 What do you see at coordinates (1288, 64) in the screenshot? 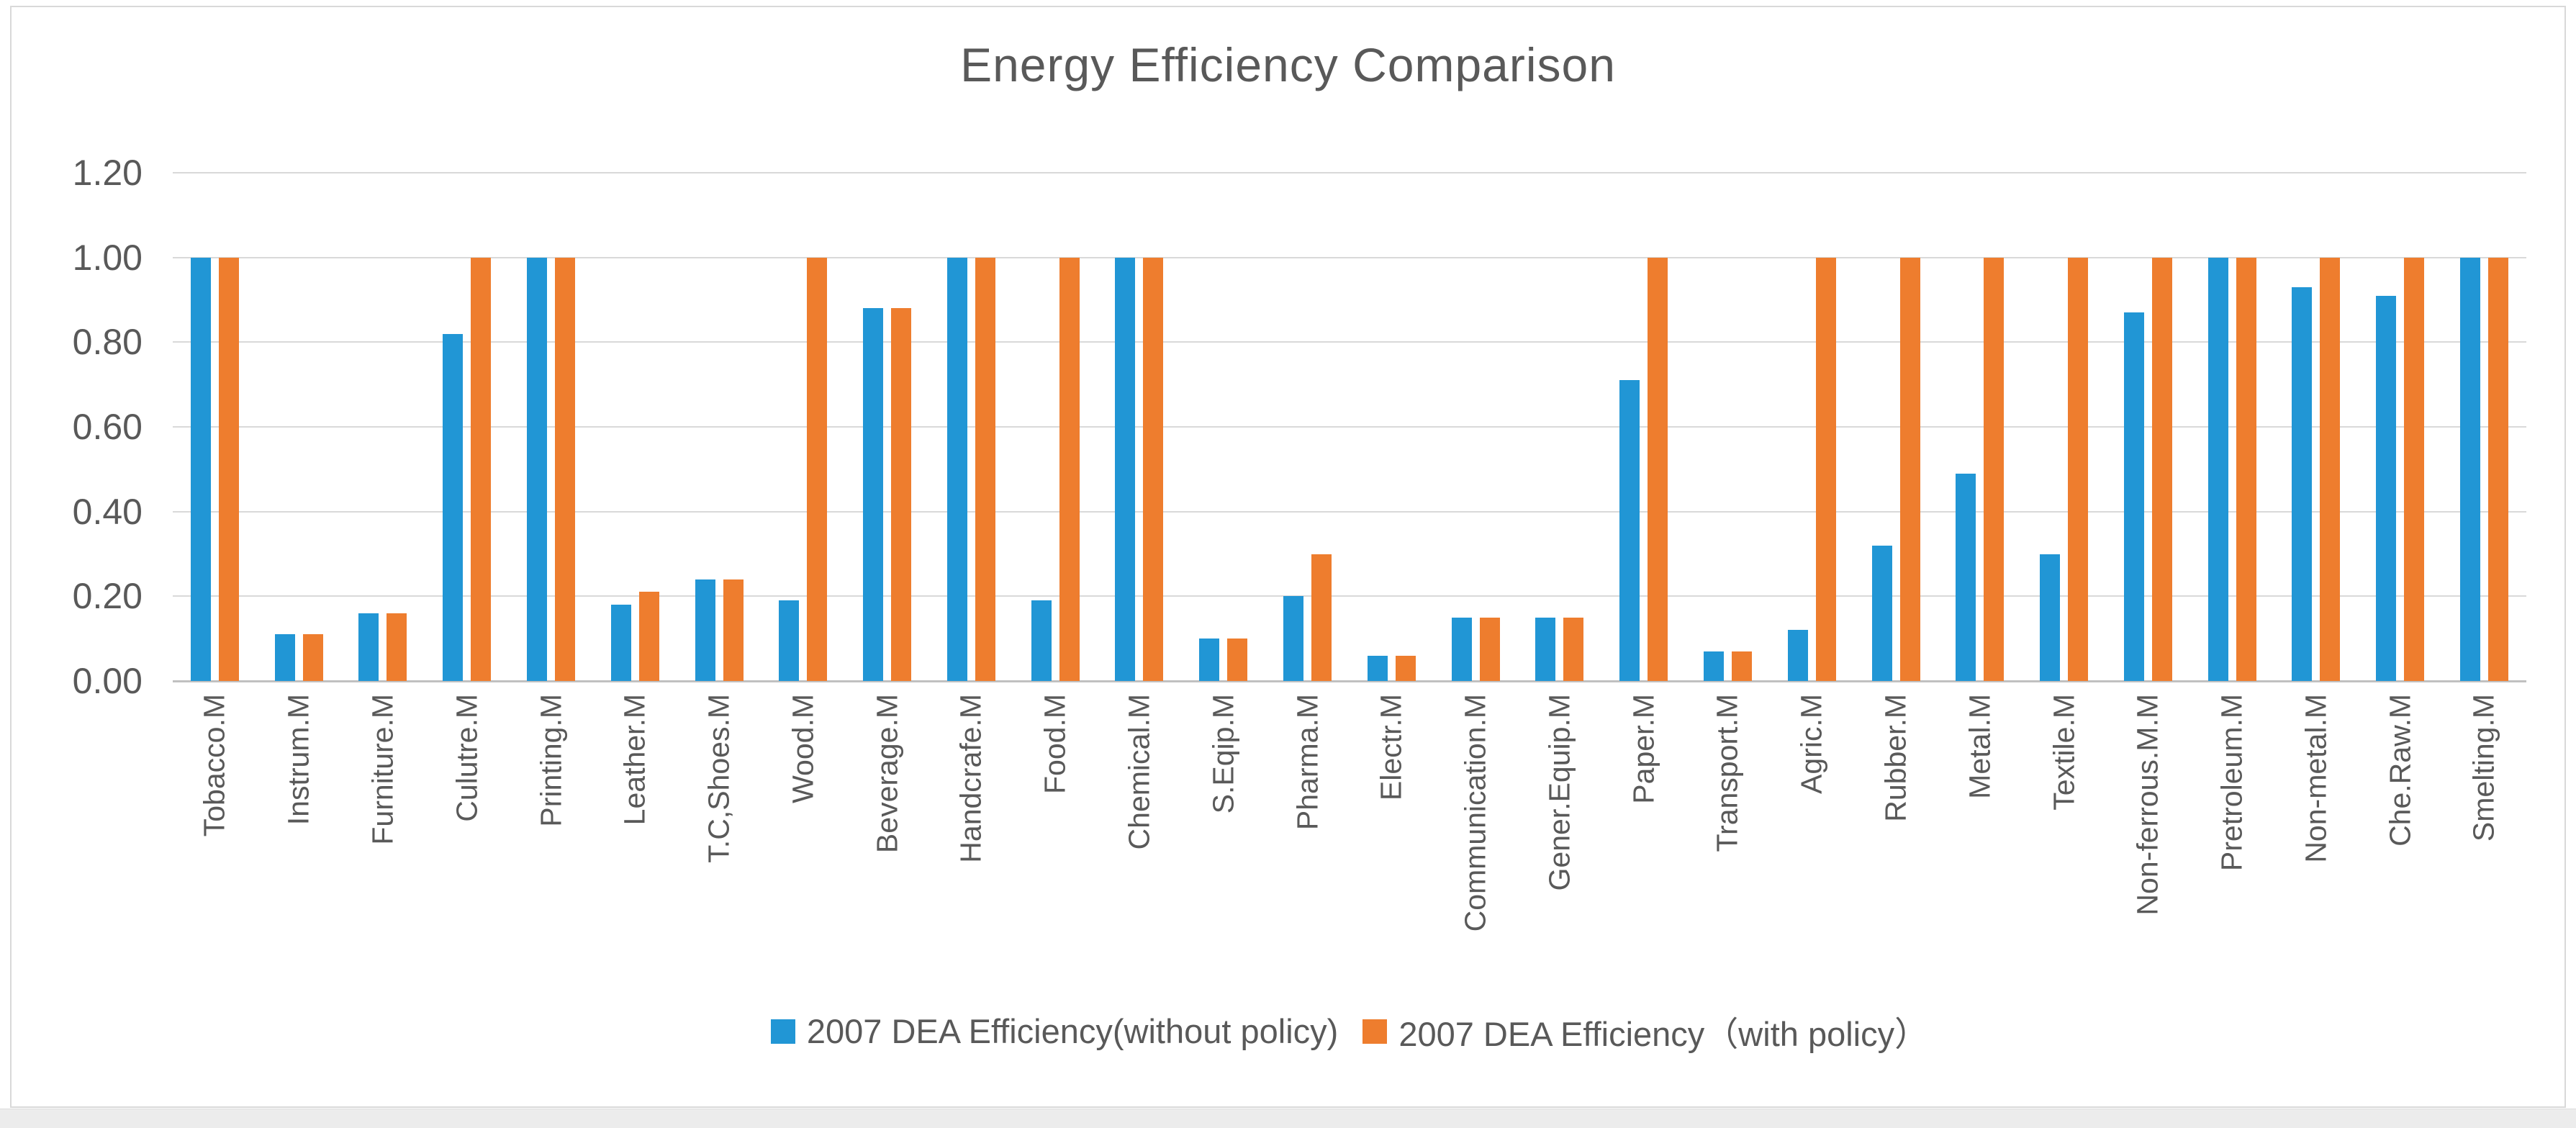
I see `chart-title: Energy Efficiency Comparison` at bounding box center [1288, 64].